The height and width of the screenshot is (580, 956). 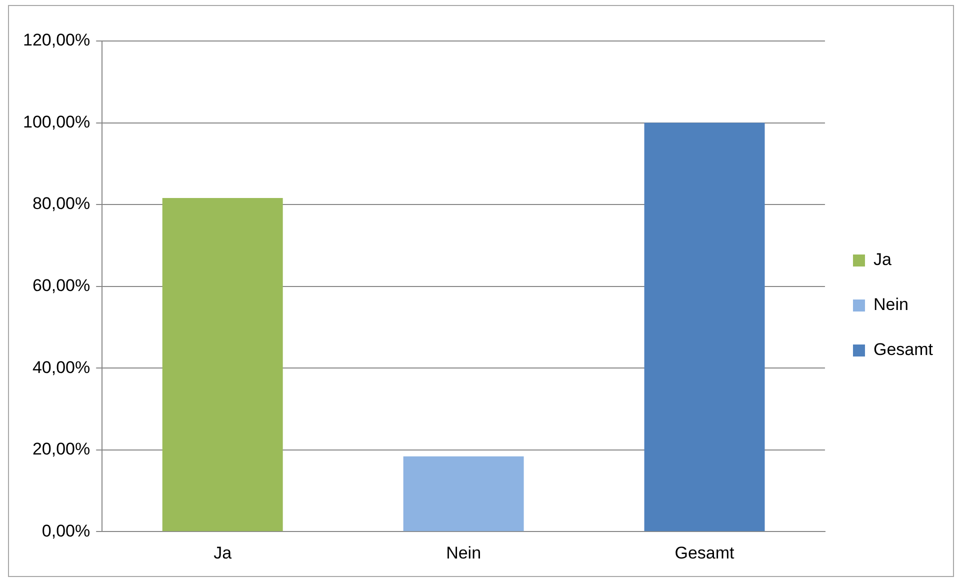 What do you see at coordinates (903, 350) in the screenshot?
I see `legend-label: Gesamt` at bounding box center [903, 350].